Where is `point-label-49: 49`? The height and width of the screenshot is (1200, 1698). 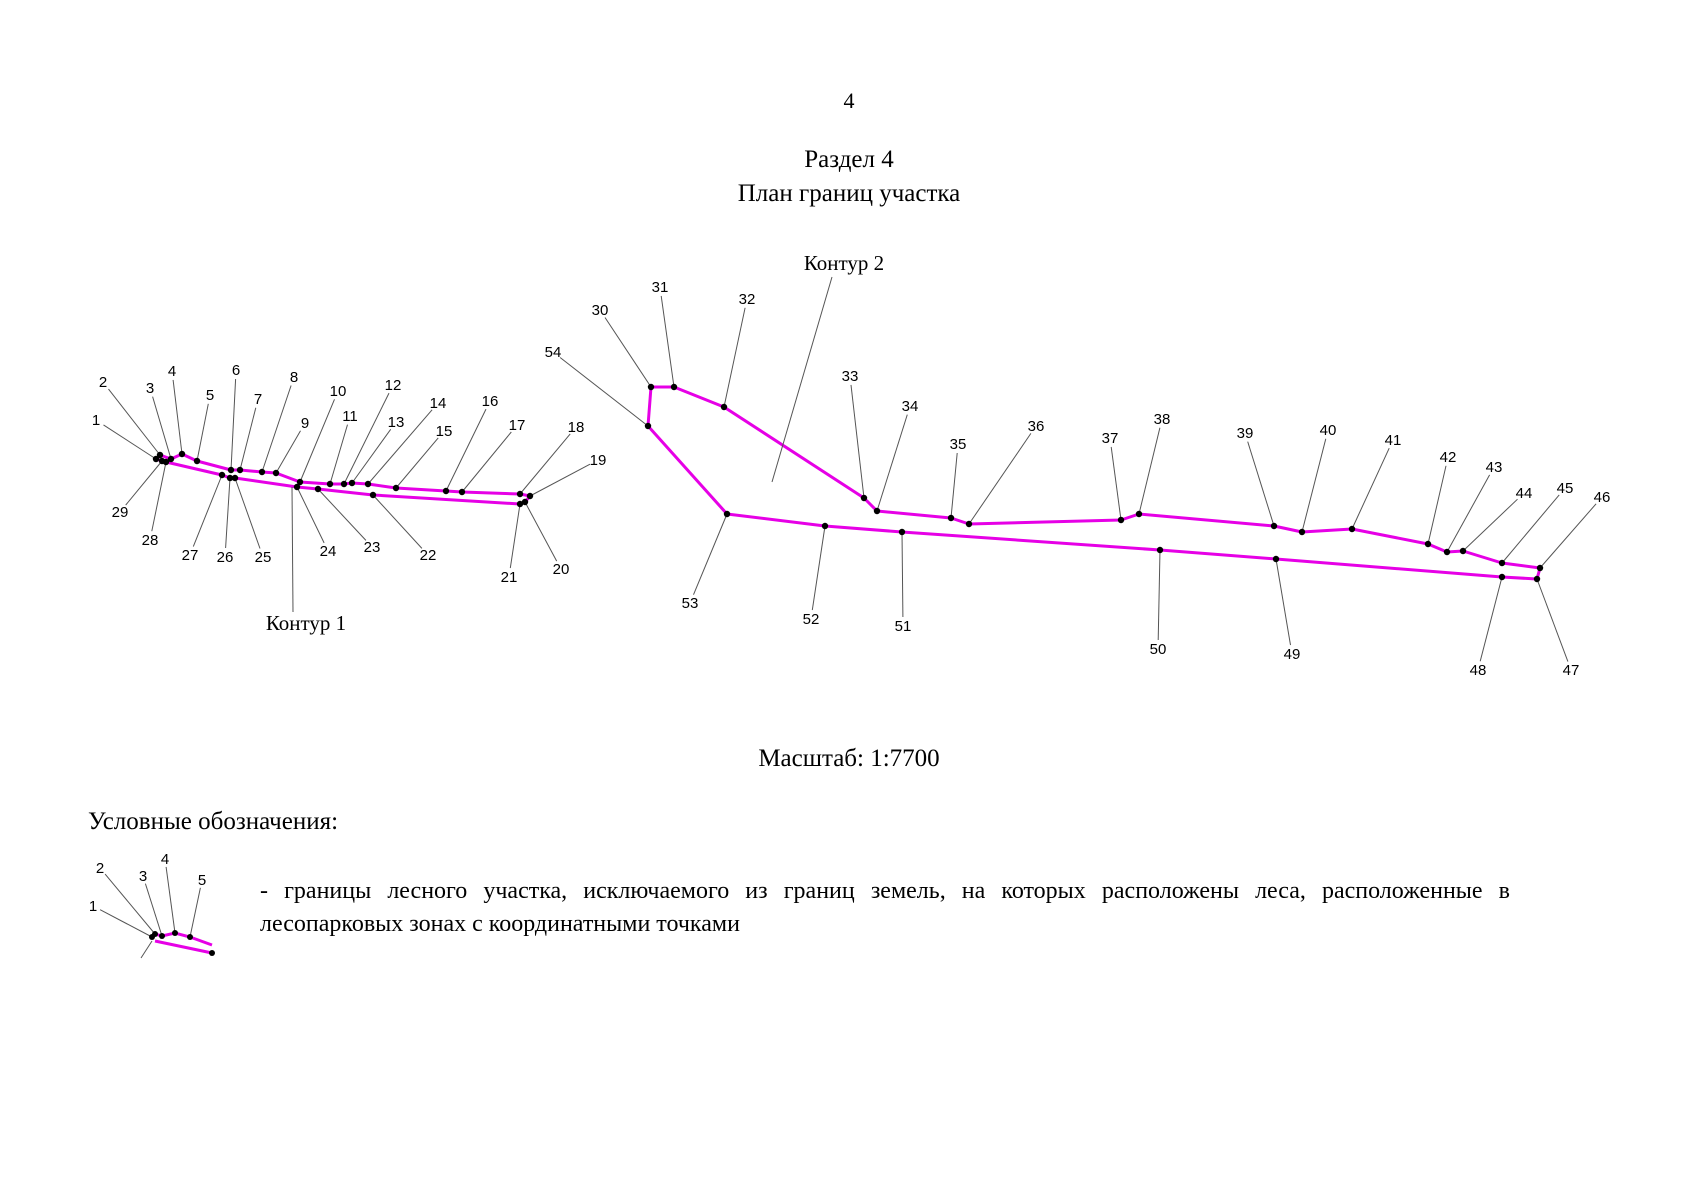
point-label-49: 49 is located at coordinates (1292, 654).